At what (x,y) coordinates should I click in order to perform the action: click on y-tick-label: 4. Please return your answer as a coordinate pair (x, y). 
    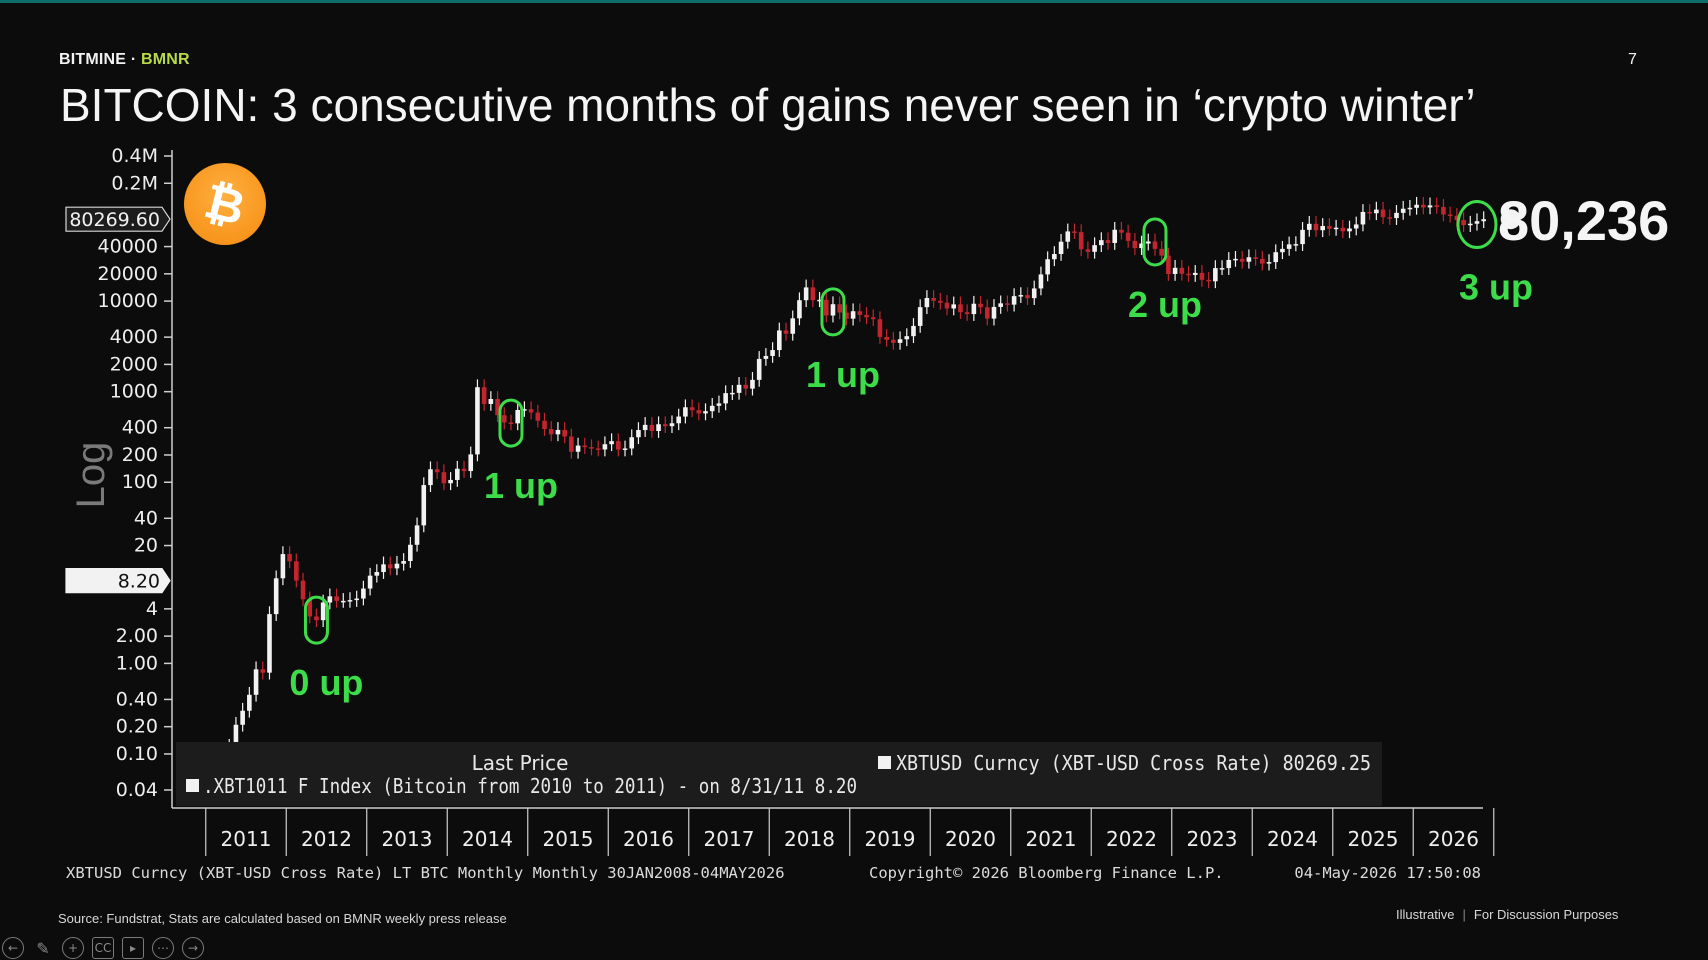
    Looking at the image, I should click on (152, 609).